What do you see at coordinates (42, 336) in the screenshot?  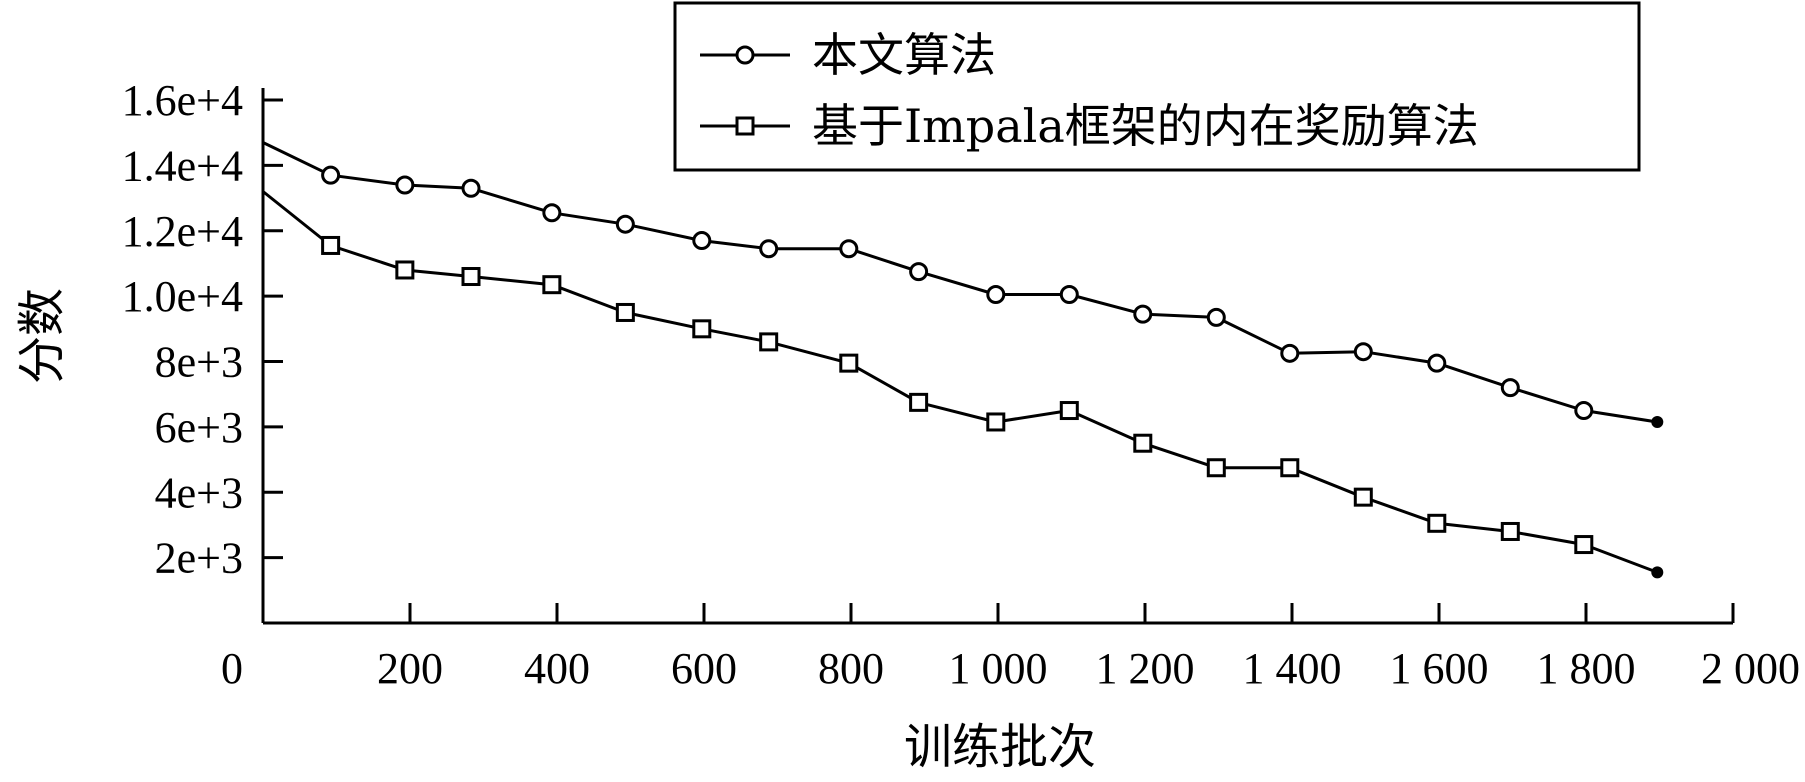 I see `y-axis-title: 分数` at bounding box center [42, 336].